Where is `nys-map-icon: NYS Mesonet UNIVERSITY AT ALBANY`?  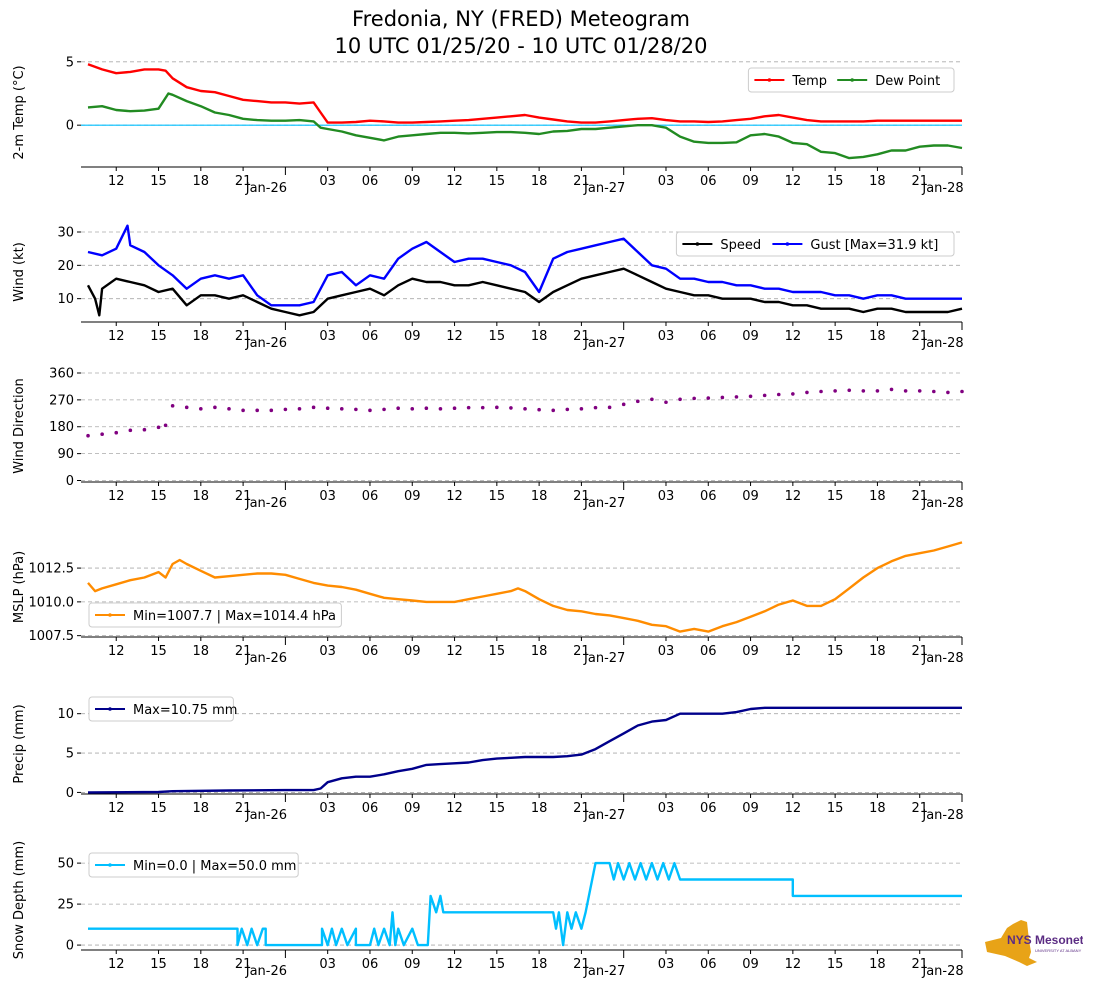 nys-map-icon: NYS Mesonet UNIVERSITY AT ALBANY is located at coordinates (1034, 943).